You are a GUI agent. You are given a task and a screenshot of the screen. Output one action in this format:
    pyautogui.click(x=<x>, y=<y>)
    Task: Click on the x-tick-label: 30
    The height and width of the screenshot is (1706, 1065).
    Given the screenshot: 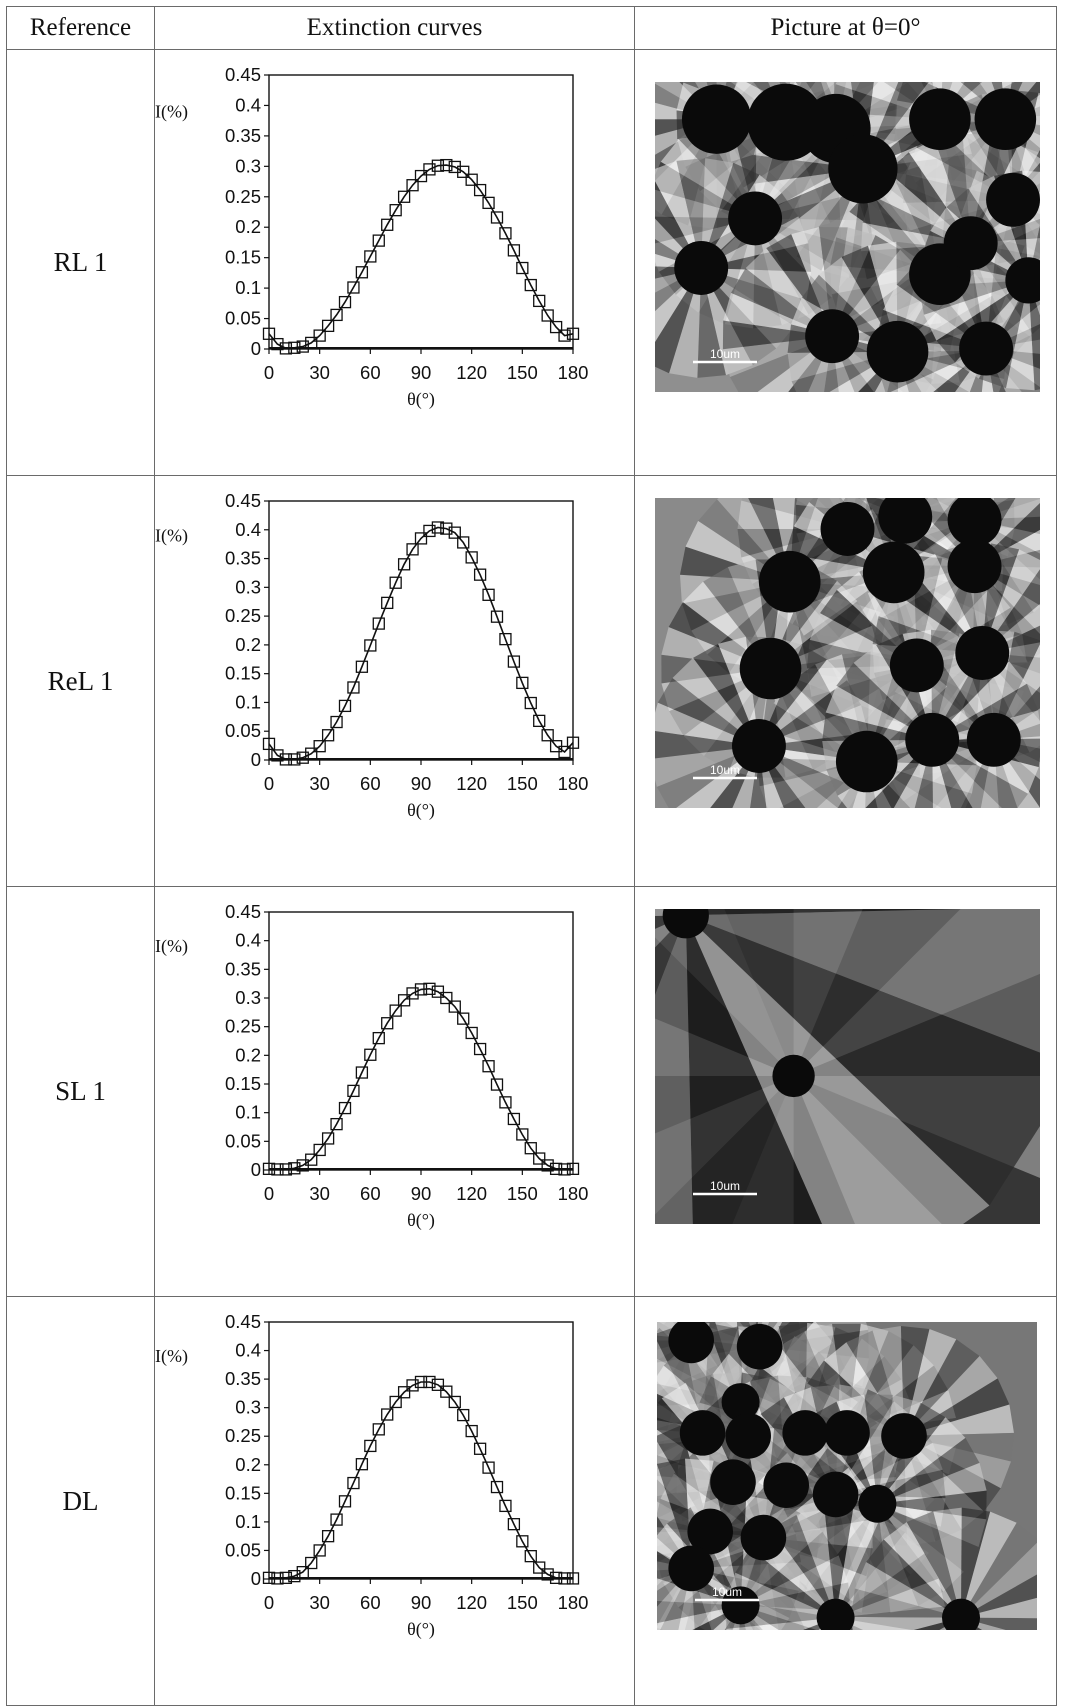 What is the action you would take?
    pyautogui.click(x=319, y=1602)
    